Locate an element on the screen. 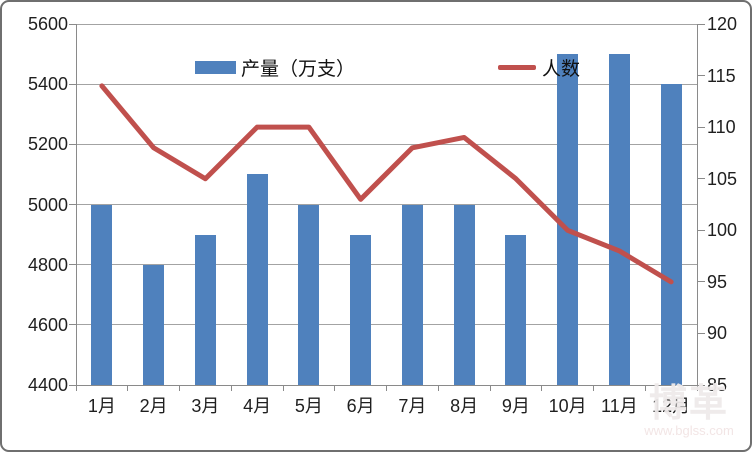 The width and height of the screenshot is (752, 452). right-axis-tick-label: 85 is located at coordinates (717, 385).